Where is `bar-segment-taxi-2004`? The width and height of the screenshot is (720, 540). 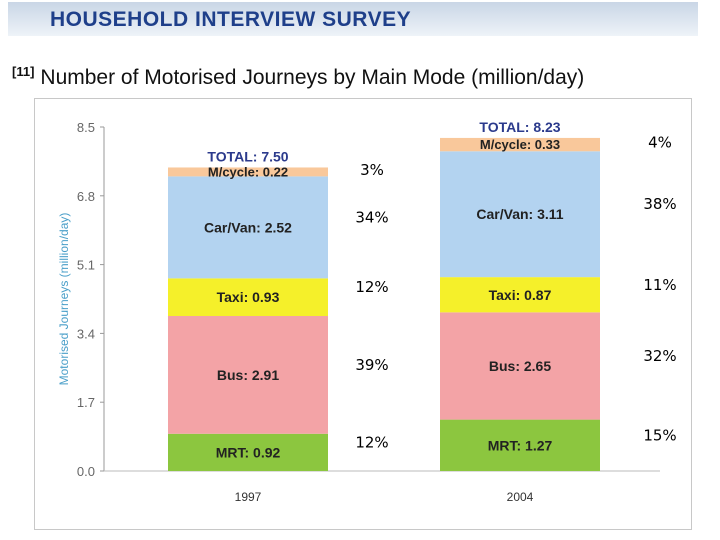 bar-segment-taxi-2004 is located at coordinates (520, 295).